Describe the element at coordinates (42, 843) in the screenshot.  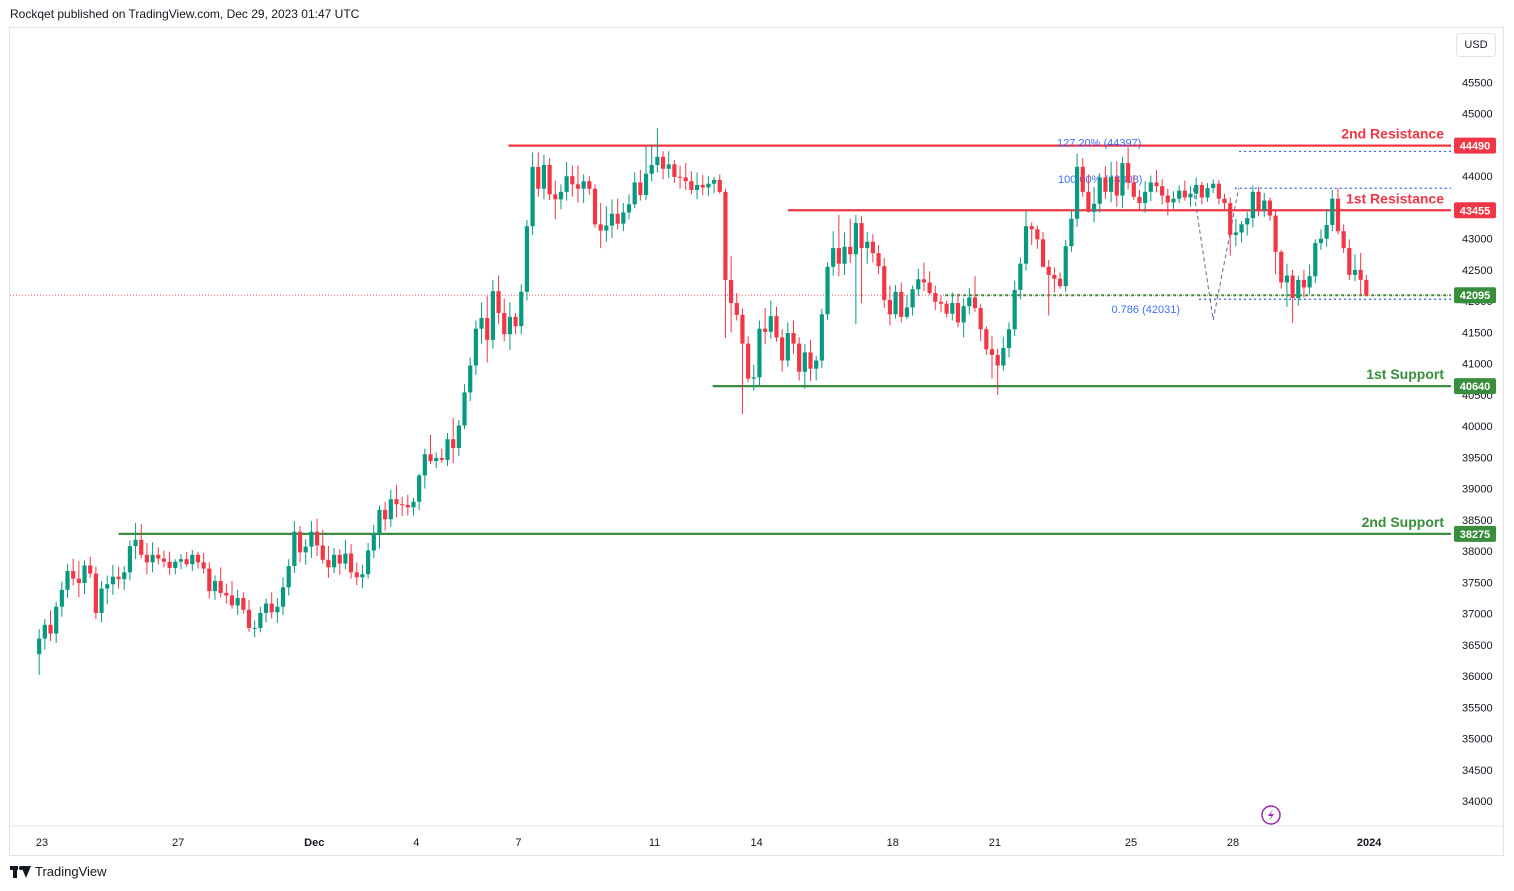
I see `x-tick-label: 23` at that location.